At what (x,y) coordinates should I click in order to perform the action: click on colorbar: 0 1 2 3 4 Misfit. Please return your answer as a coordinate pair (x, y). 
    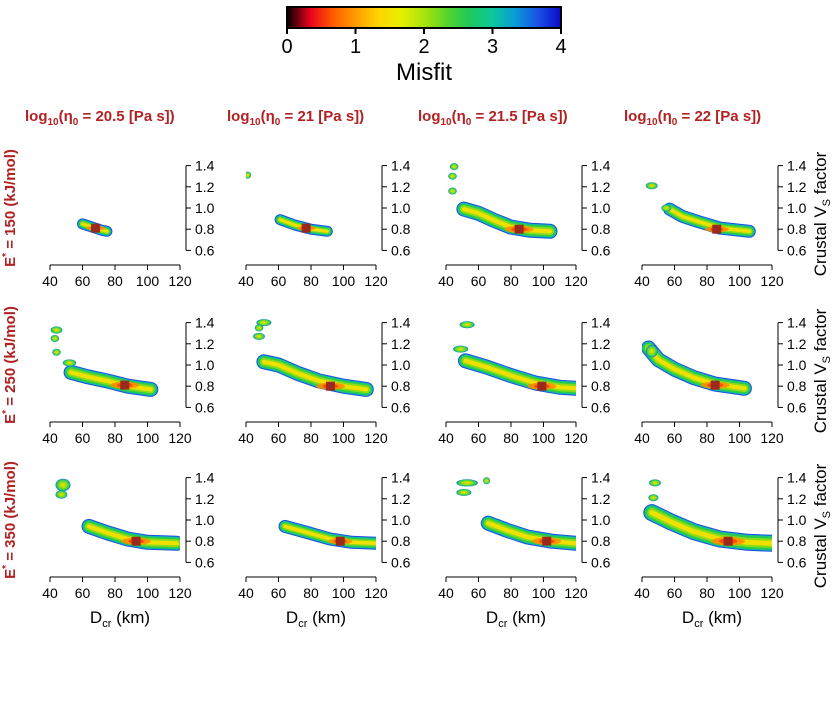
    Looking at the image, I should click on (424, 46).